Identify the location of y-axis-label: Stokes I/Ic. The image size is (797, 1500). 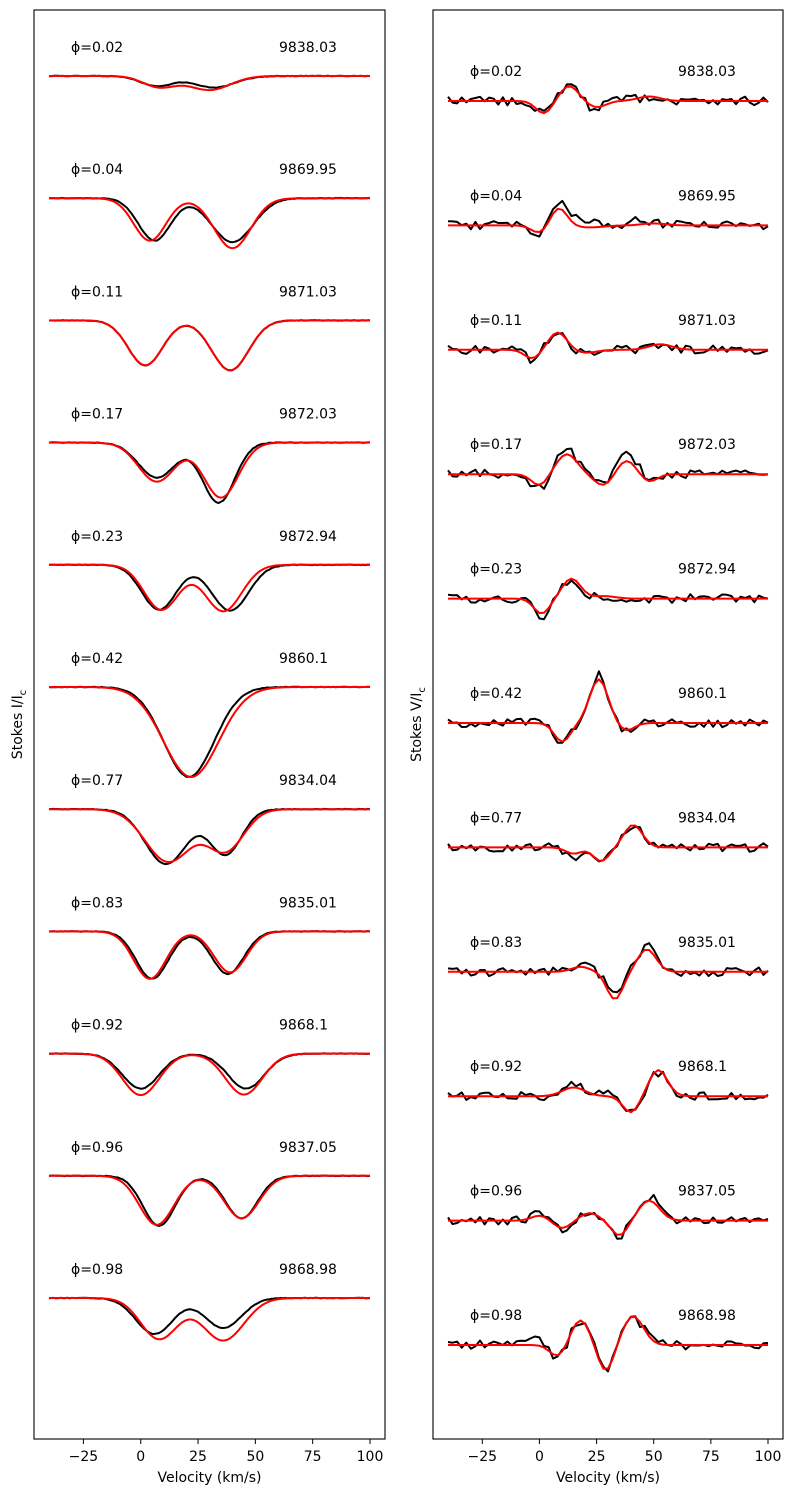
(19, 724).